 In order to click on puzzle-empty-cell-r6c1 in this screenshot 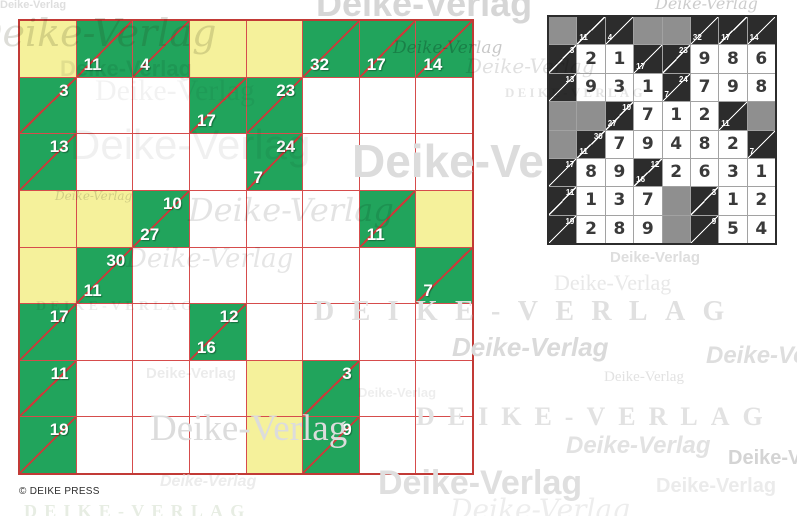, I will do `click(104, 388)`.